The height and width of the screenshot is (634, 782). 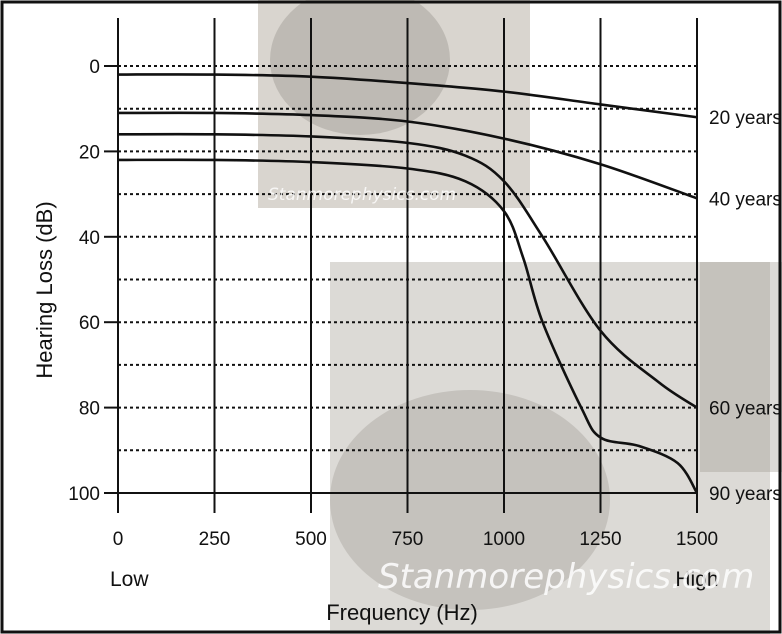 What do you see at coordinates (745, 494) in the screenshot?
I see `series-label: 90 years` at bounding box center [745, 494].